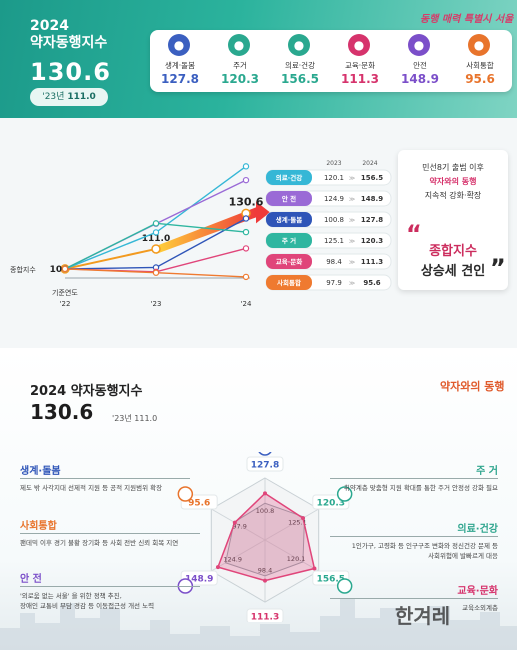 This screenshot has height=650, width=517. I want to click on radar-value-2023: 100.8, so click(265, 511).